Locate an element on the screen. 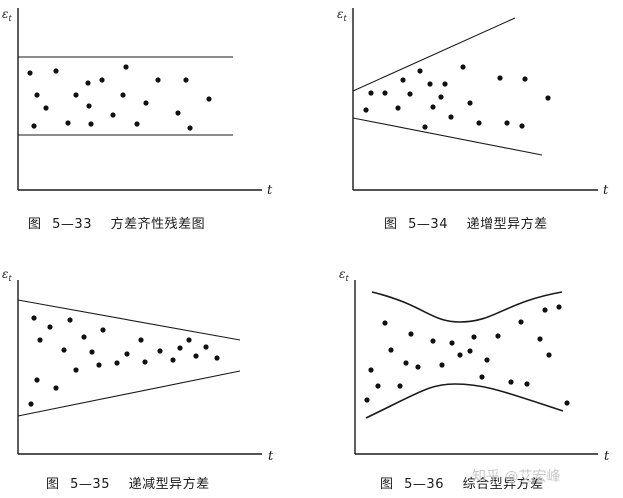  caption-title: 综合型异方差 is located at coordinates (503, 484).